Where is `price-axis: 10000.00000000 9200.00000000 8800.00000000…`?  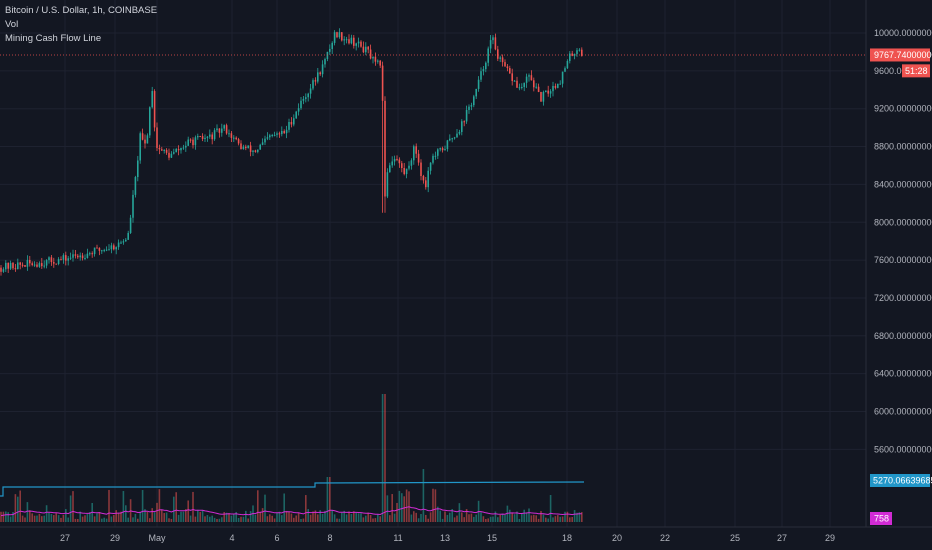 price-axis: 10000.00000000 9200.00000000 8800.00000000… is located at coordinates (898, 263).